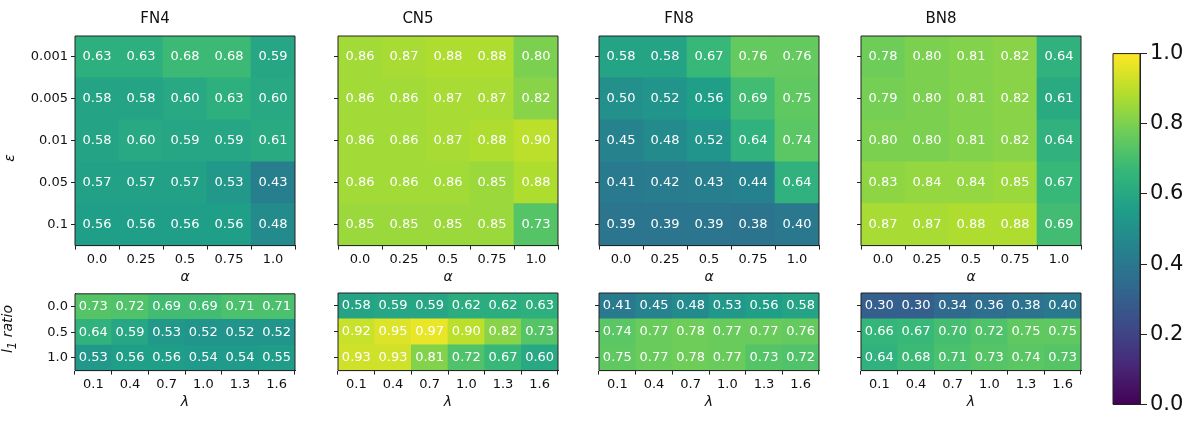  Describe the element at coordinates (49, 98) in the screenshot. I see `y-tick-label: 0.005` at that location.